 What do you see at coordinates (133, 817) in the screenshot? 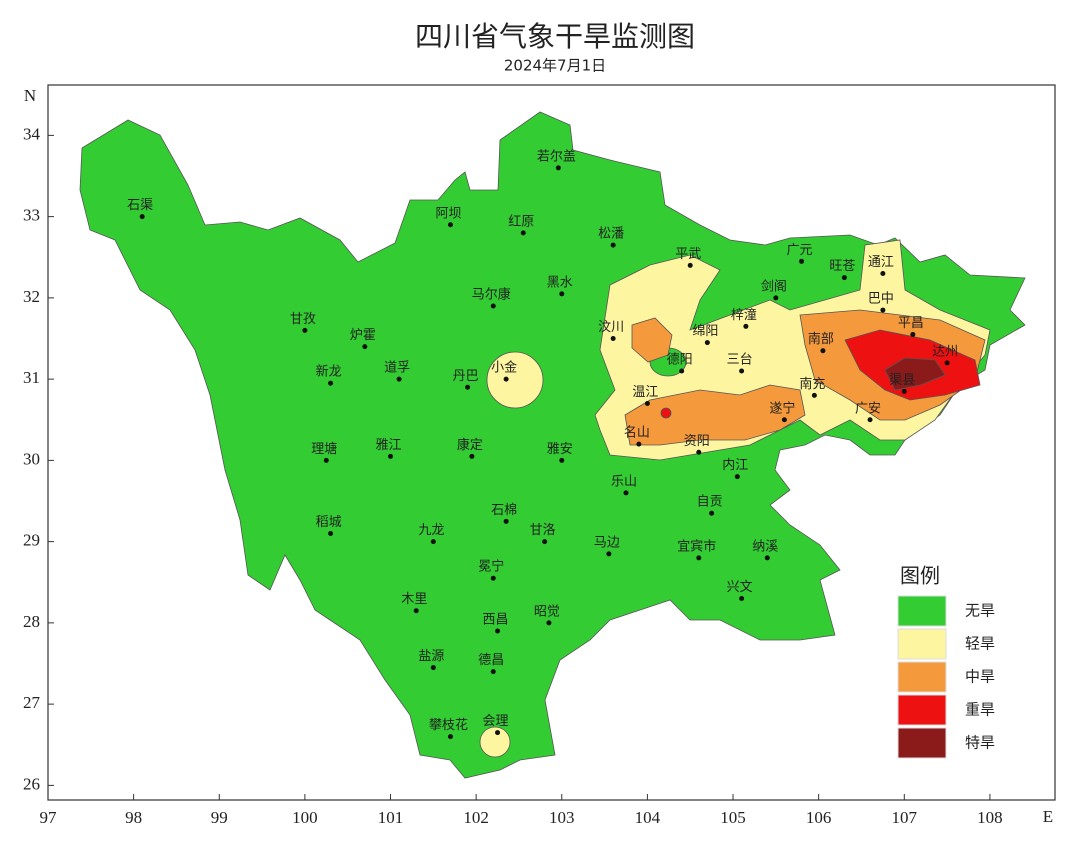
I see `x-tick-label: 98` at bounding box center [133, 817].